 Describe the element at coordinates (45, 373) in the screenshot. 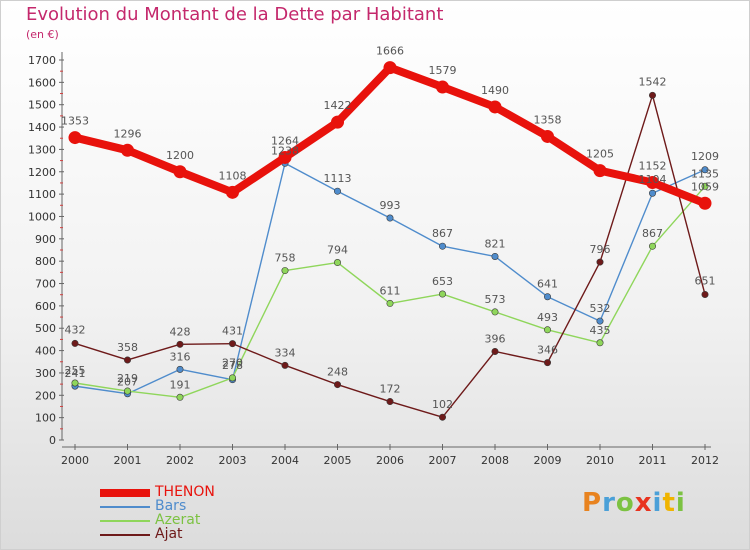

I see `y-tick-label: 300` at that location.